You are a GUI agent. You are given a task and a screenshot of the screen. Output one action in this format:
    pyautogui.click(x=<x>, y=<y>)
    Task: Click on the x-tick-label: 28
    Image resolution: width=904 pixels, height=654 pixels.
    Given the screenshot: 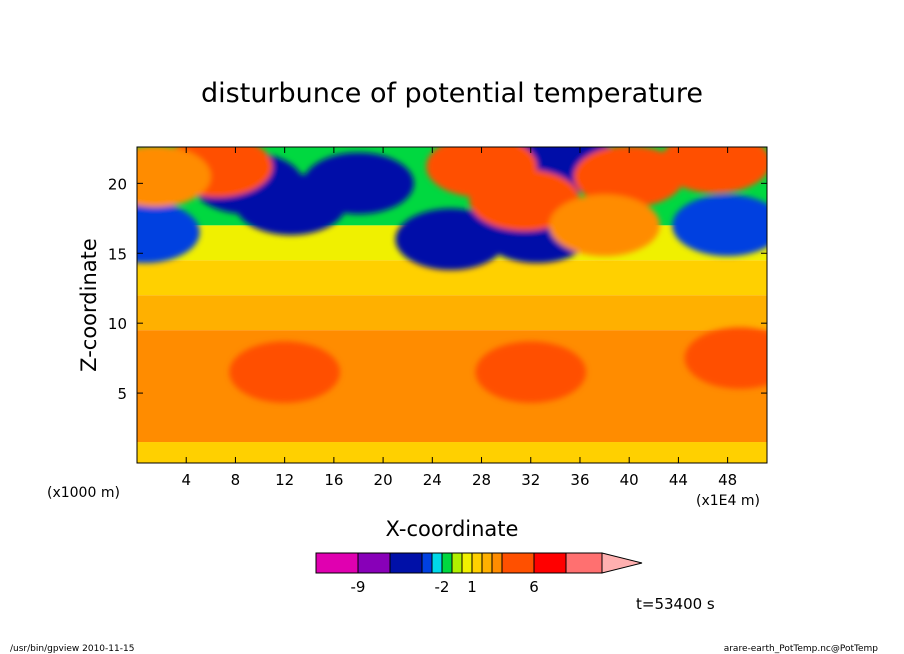 What is the action you would take?
    pyautogui.click(x=481, y=480)
    